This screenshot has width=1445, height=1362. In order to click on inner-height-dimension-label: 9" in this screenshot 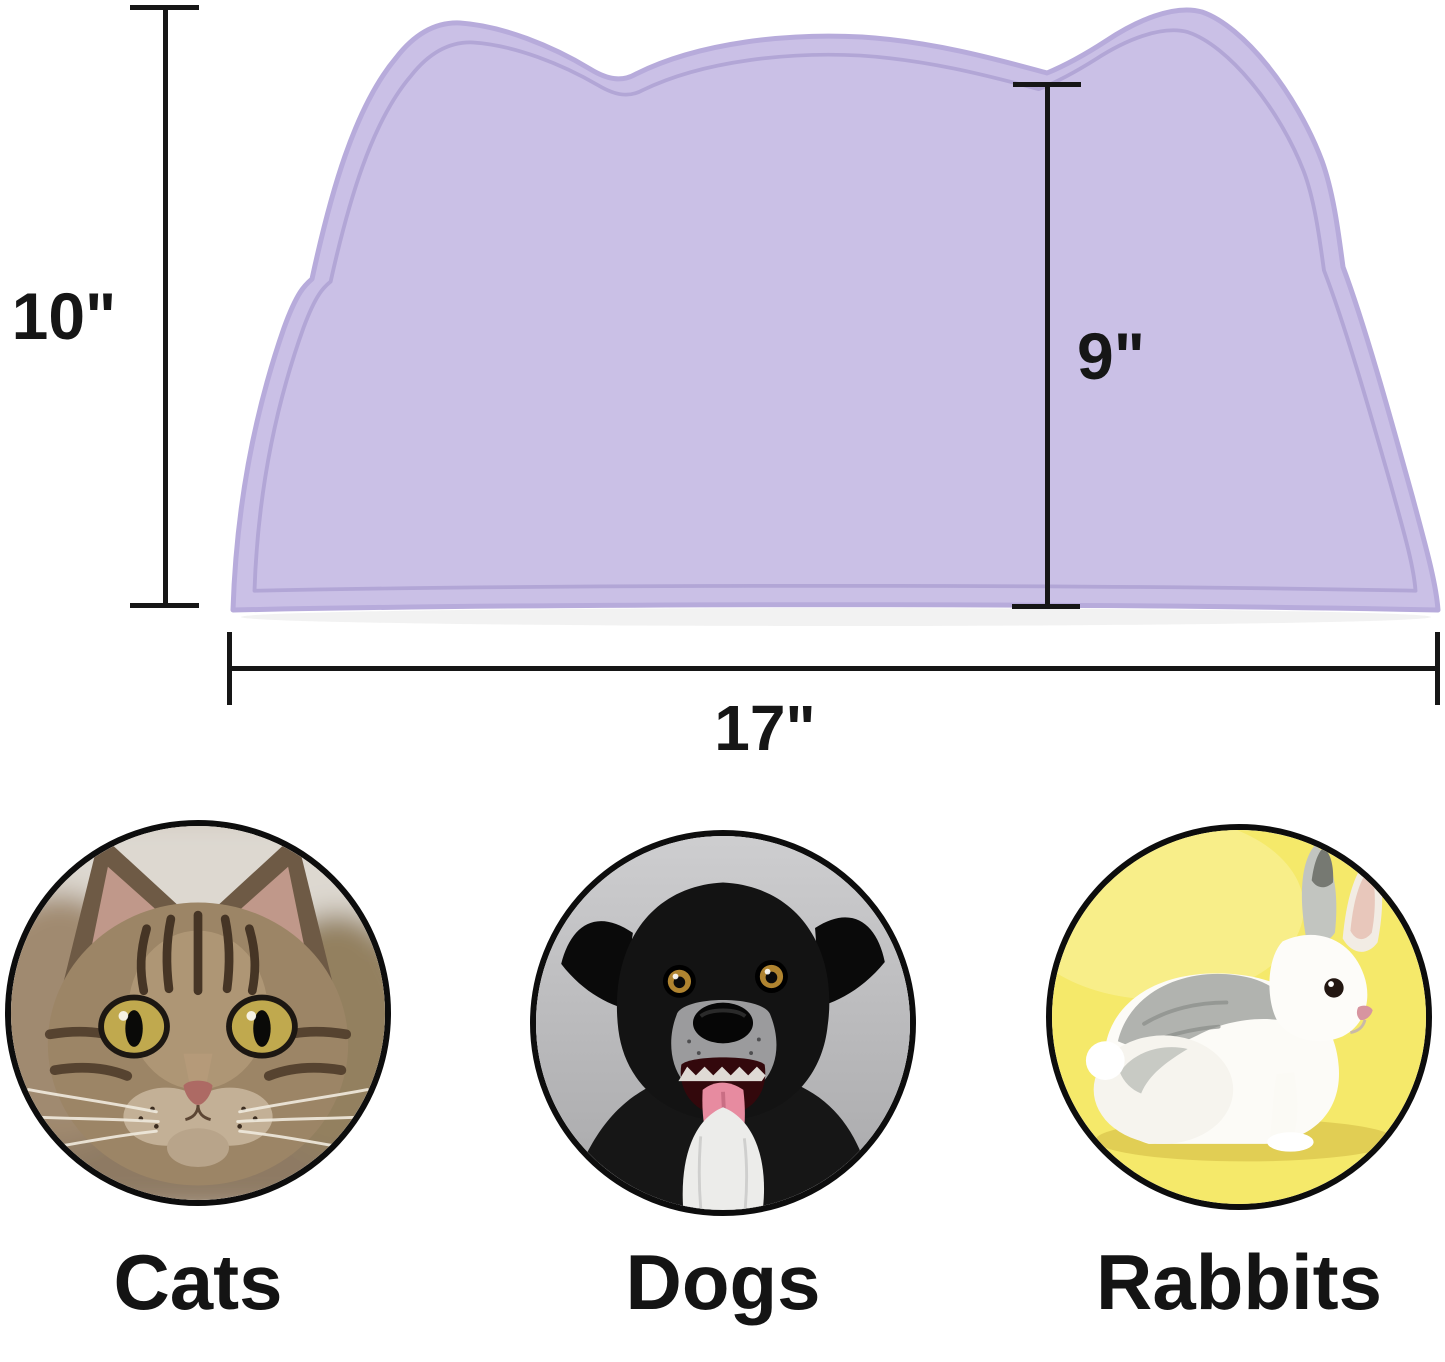, I will do `click(1111, 356)`.